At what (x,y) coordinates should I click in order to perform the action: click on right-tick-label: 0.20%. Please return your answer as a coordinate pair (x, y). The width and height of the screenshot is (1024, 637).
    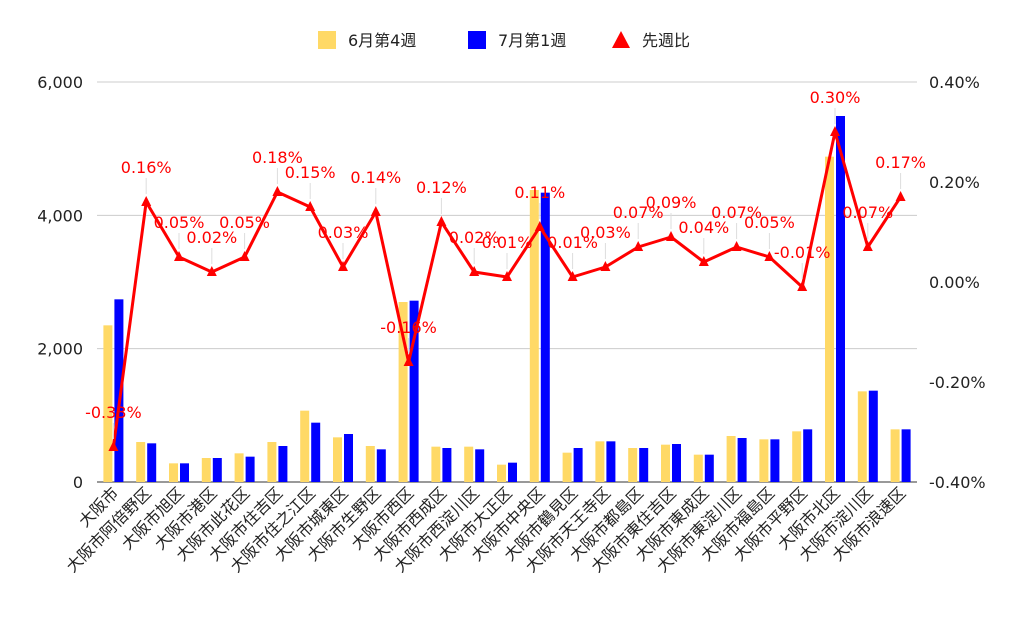
    Looking at the image, I should click on (954, 182).